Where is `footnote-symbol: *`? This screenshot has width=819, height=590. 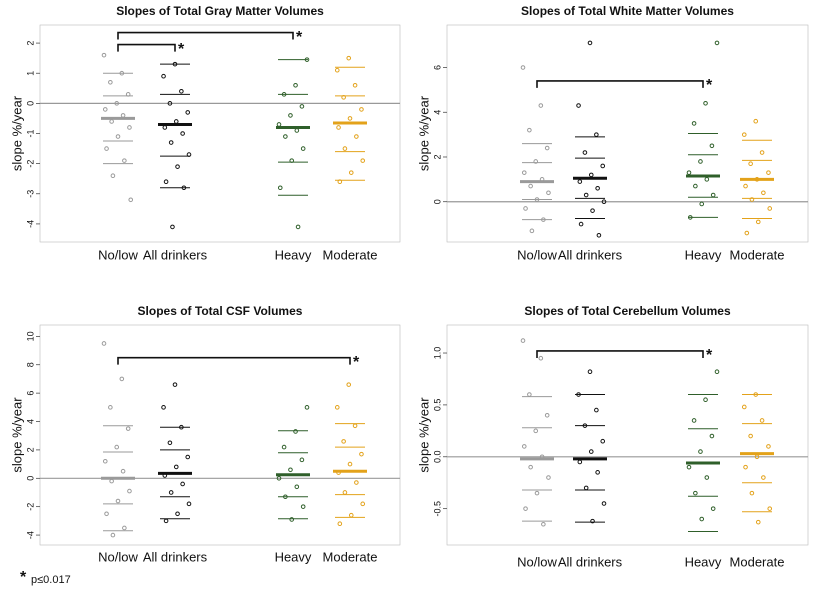 footnote-symbol: * is located at coordinates (23, 577).